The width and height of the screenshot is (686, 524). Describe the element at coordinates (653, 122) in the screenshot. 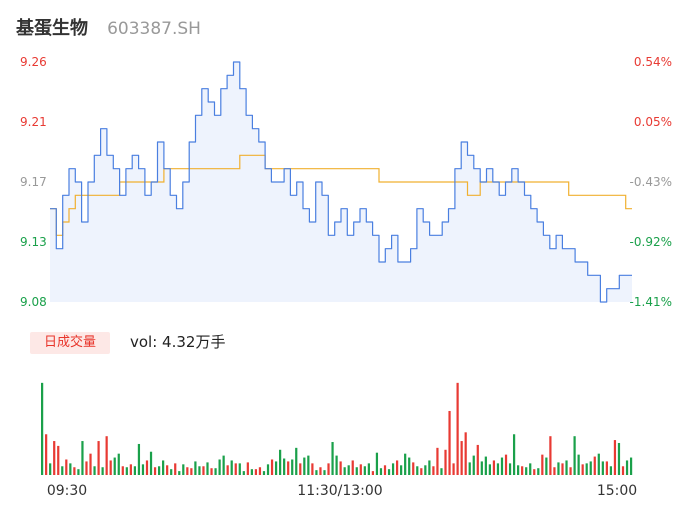

I see `y-tick-label-right: 0.05%` at that location.